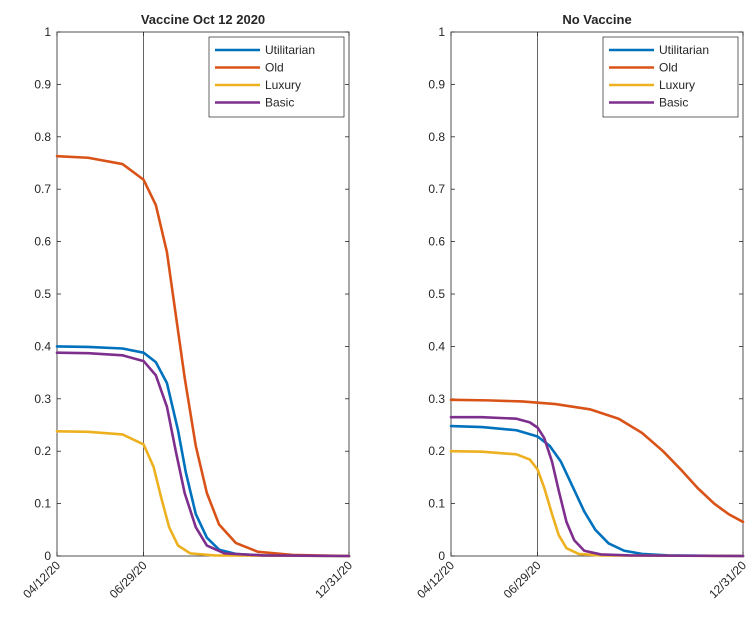 This screenshot has height=628, width=754. What do you see at coordinates (596, 19) in the screenshot?
I see `chart-title: No Vaccine` at bounding box center [596, 19].